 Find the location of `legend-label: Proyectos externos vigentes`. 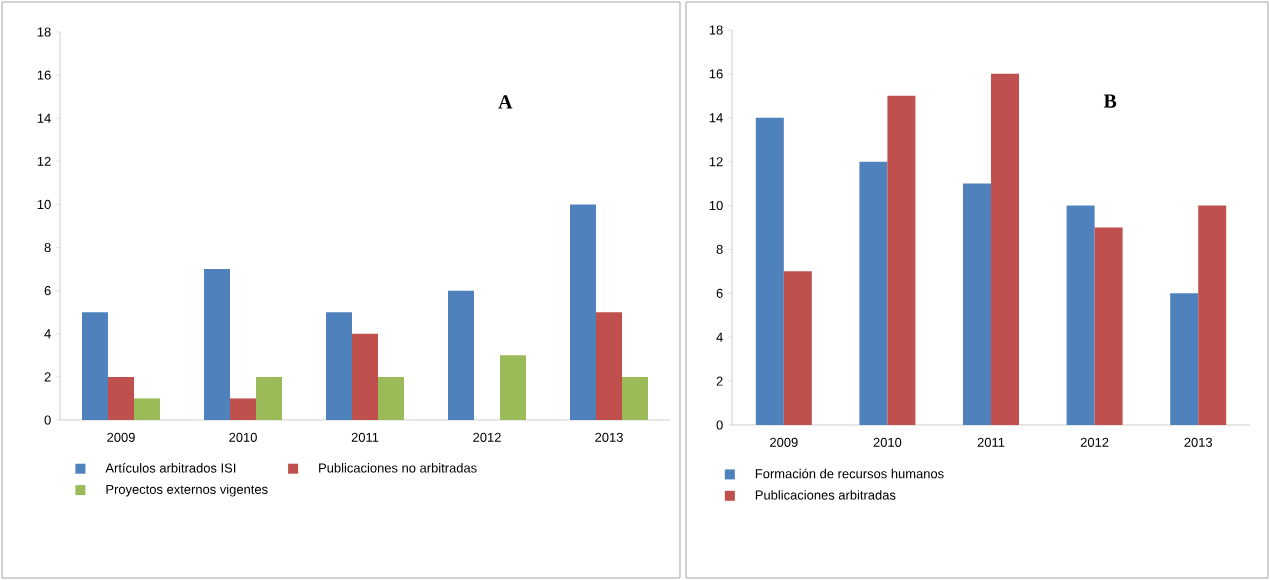

legend-label: Proyectos externos vigentes is located at coordinates (187, 490).